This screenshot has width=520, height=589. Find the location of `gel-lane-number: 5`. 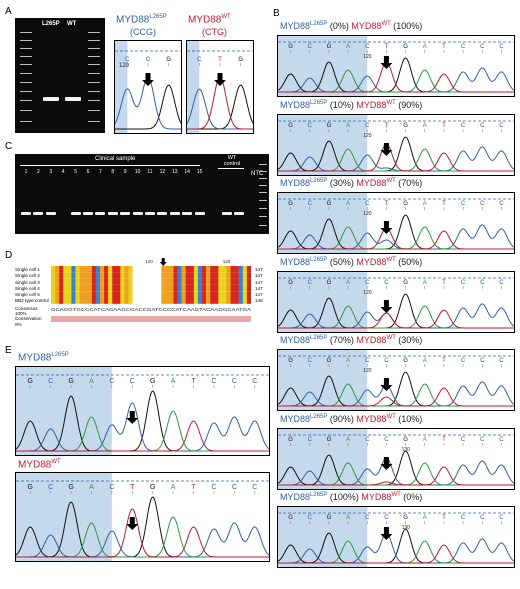

gel-lane-number: 5 is located at coordinates (75, 172).